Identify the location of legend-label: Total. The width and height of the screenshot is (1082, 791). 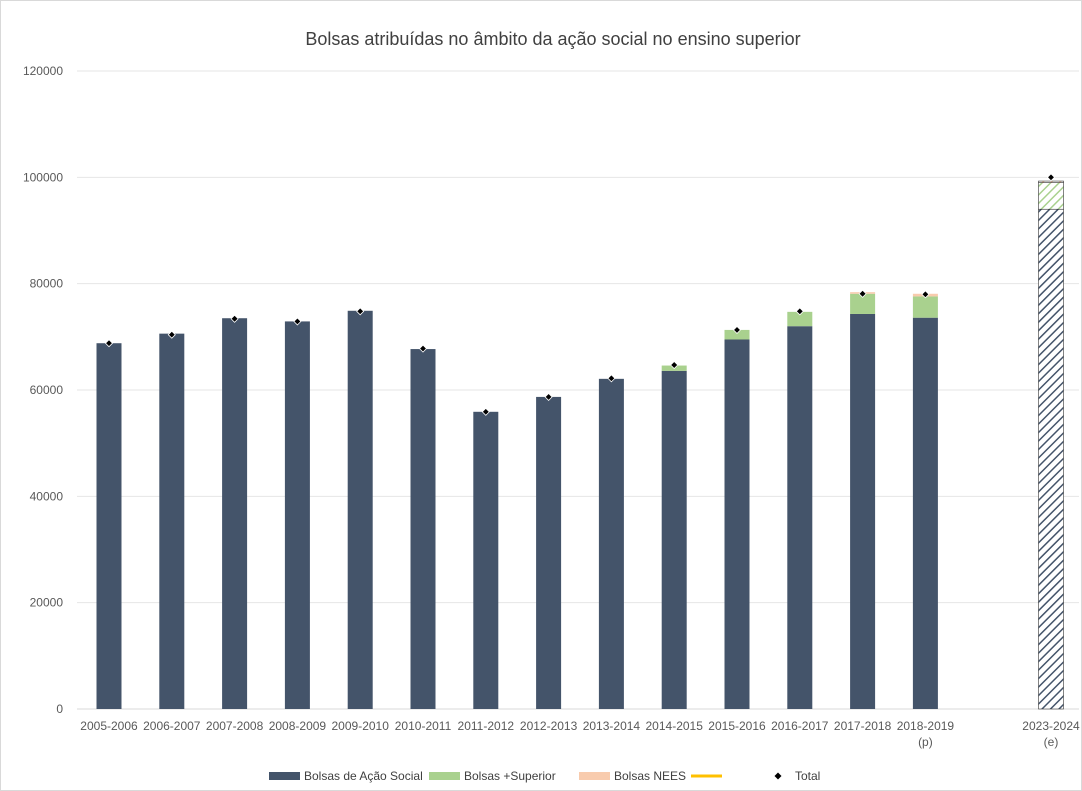
(807, 776).